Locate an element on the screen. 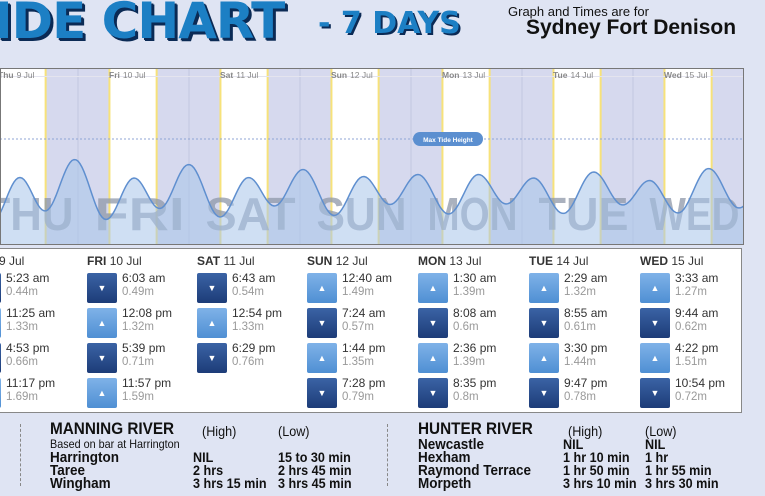  tide-entry: ▼ 6:03 am 0.49m is located at coordinates (142, 288).